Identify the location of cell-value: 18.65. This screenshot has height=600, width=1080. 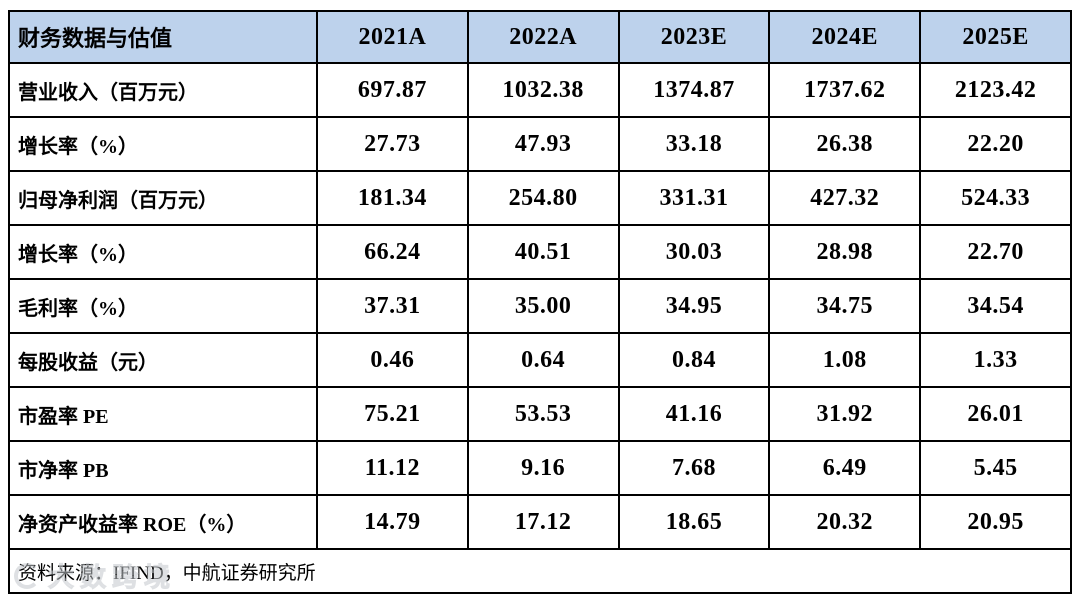
(694, 522).